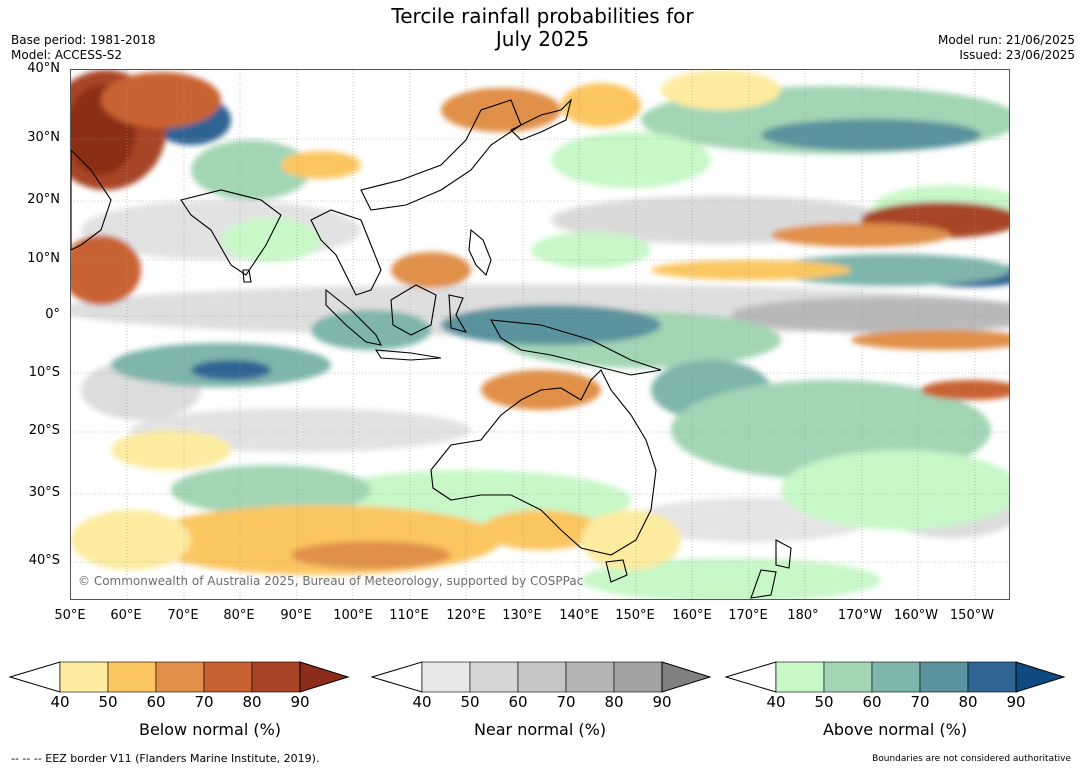  I want to click on cb-above-tick-80: 80, so click(968, 702).